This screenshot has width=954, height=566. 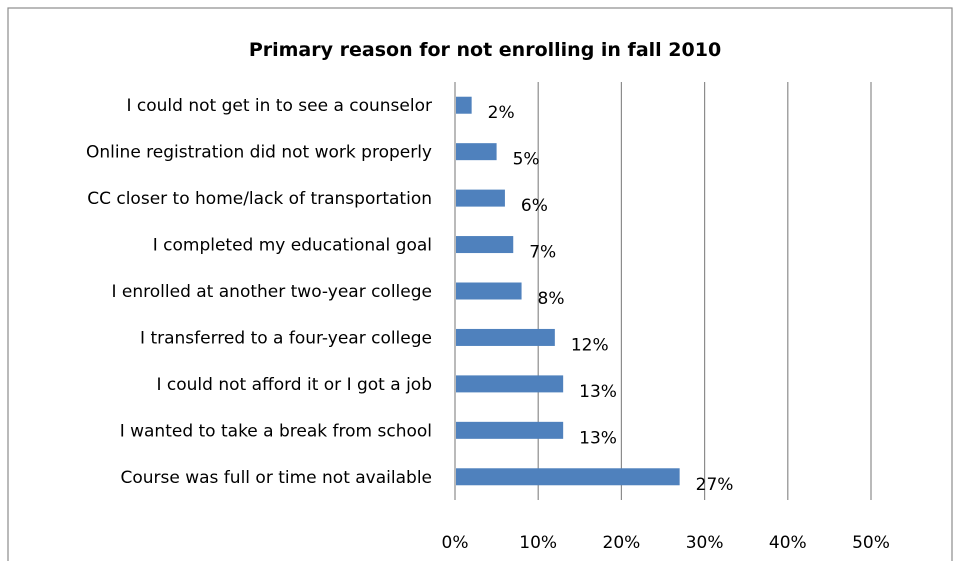 What do you see at coordinates (526, 160) in the screenshot?
I see `data-label: 5%` at bounding box center [526, 160].